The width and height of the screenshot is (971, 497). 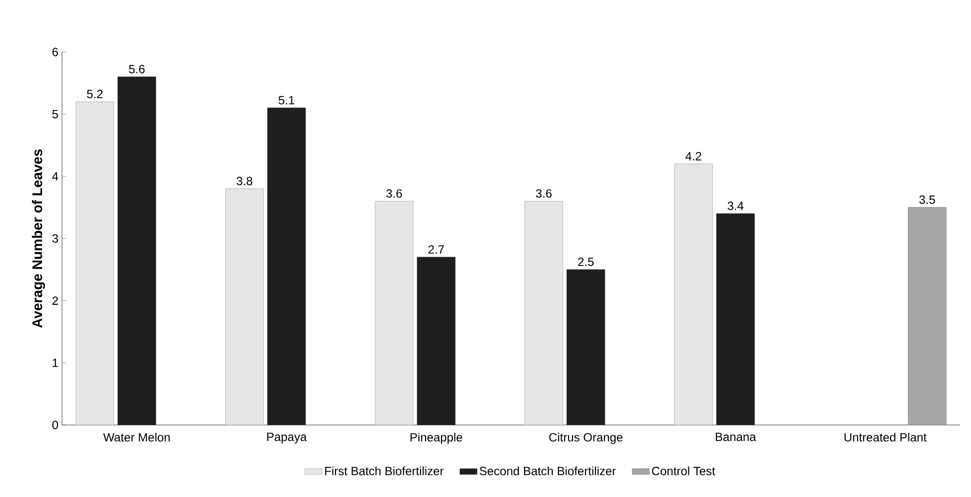 What do you see at coordinates (684, 471) in the screenshot?
I see `legend-label: Control Test` at bounding box center [684, 471].